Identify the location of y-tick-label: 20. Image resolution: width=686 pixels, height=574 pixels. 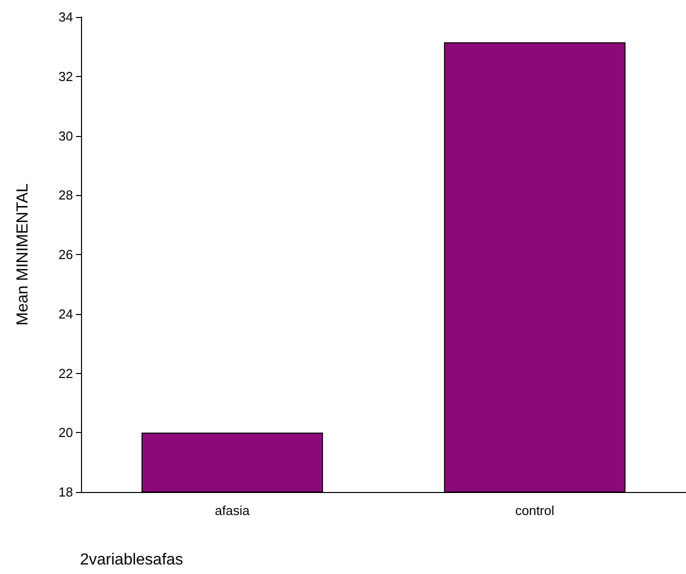
(65, 432).